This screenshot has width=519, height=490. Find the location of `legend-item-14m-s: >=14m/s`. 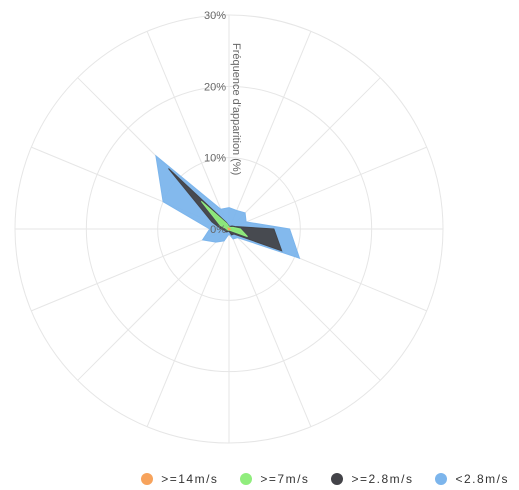

legend-item-14m-s: >=14m/s is located at coordinates (179, 479).